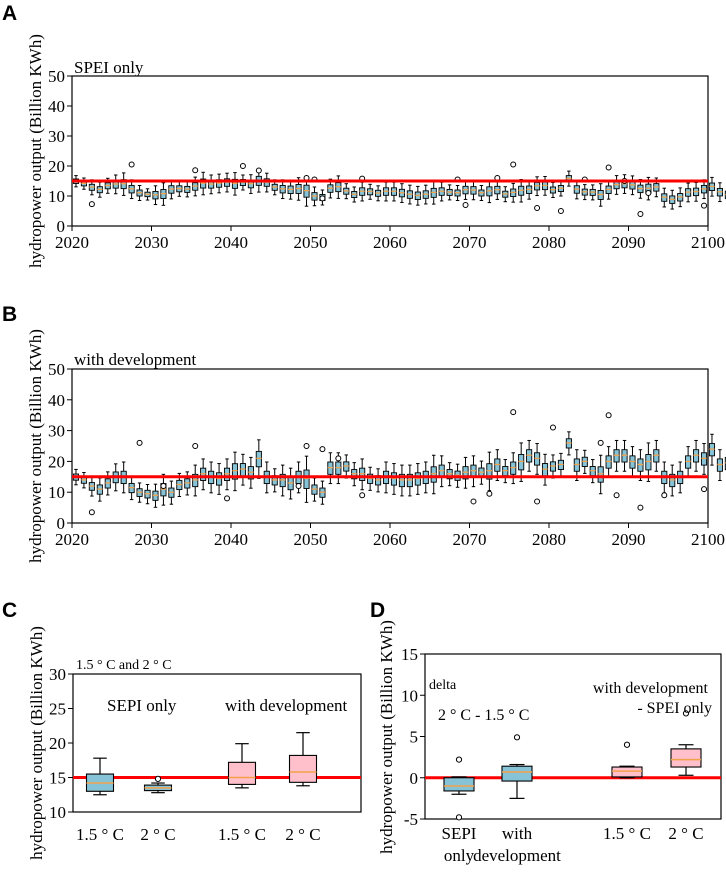 Image resolution: width=726 pixels, height=874 pixels. Describe the element at coordinates (135, 359) in the screenshot. I see `panel-b-title: with development` at that location.